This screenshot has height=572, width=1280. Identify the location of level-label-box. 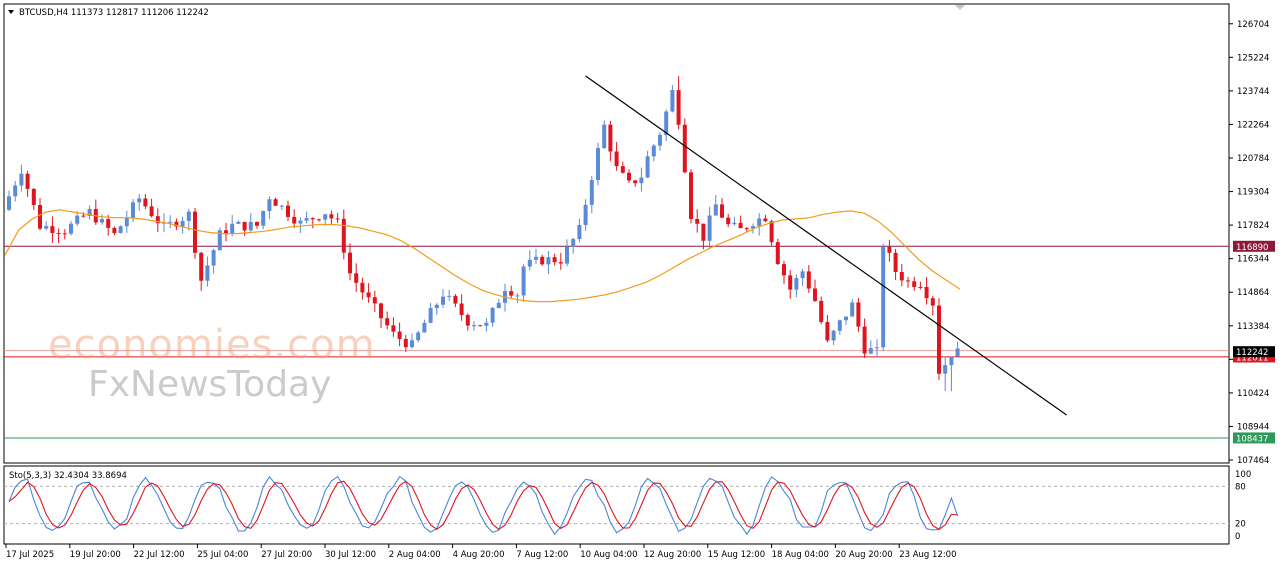
(1254, 246).